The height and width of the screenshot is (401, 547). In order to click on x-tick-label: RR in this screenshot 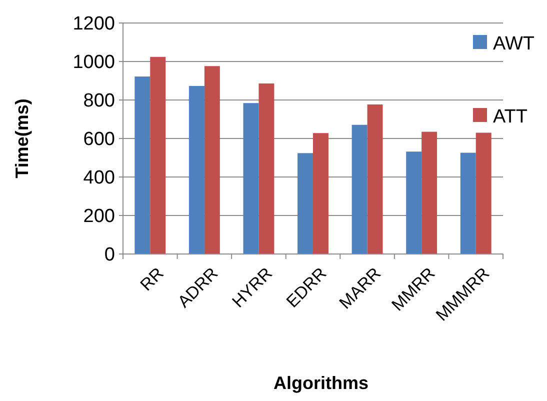, I will do `click(152, 279)`.